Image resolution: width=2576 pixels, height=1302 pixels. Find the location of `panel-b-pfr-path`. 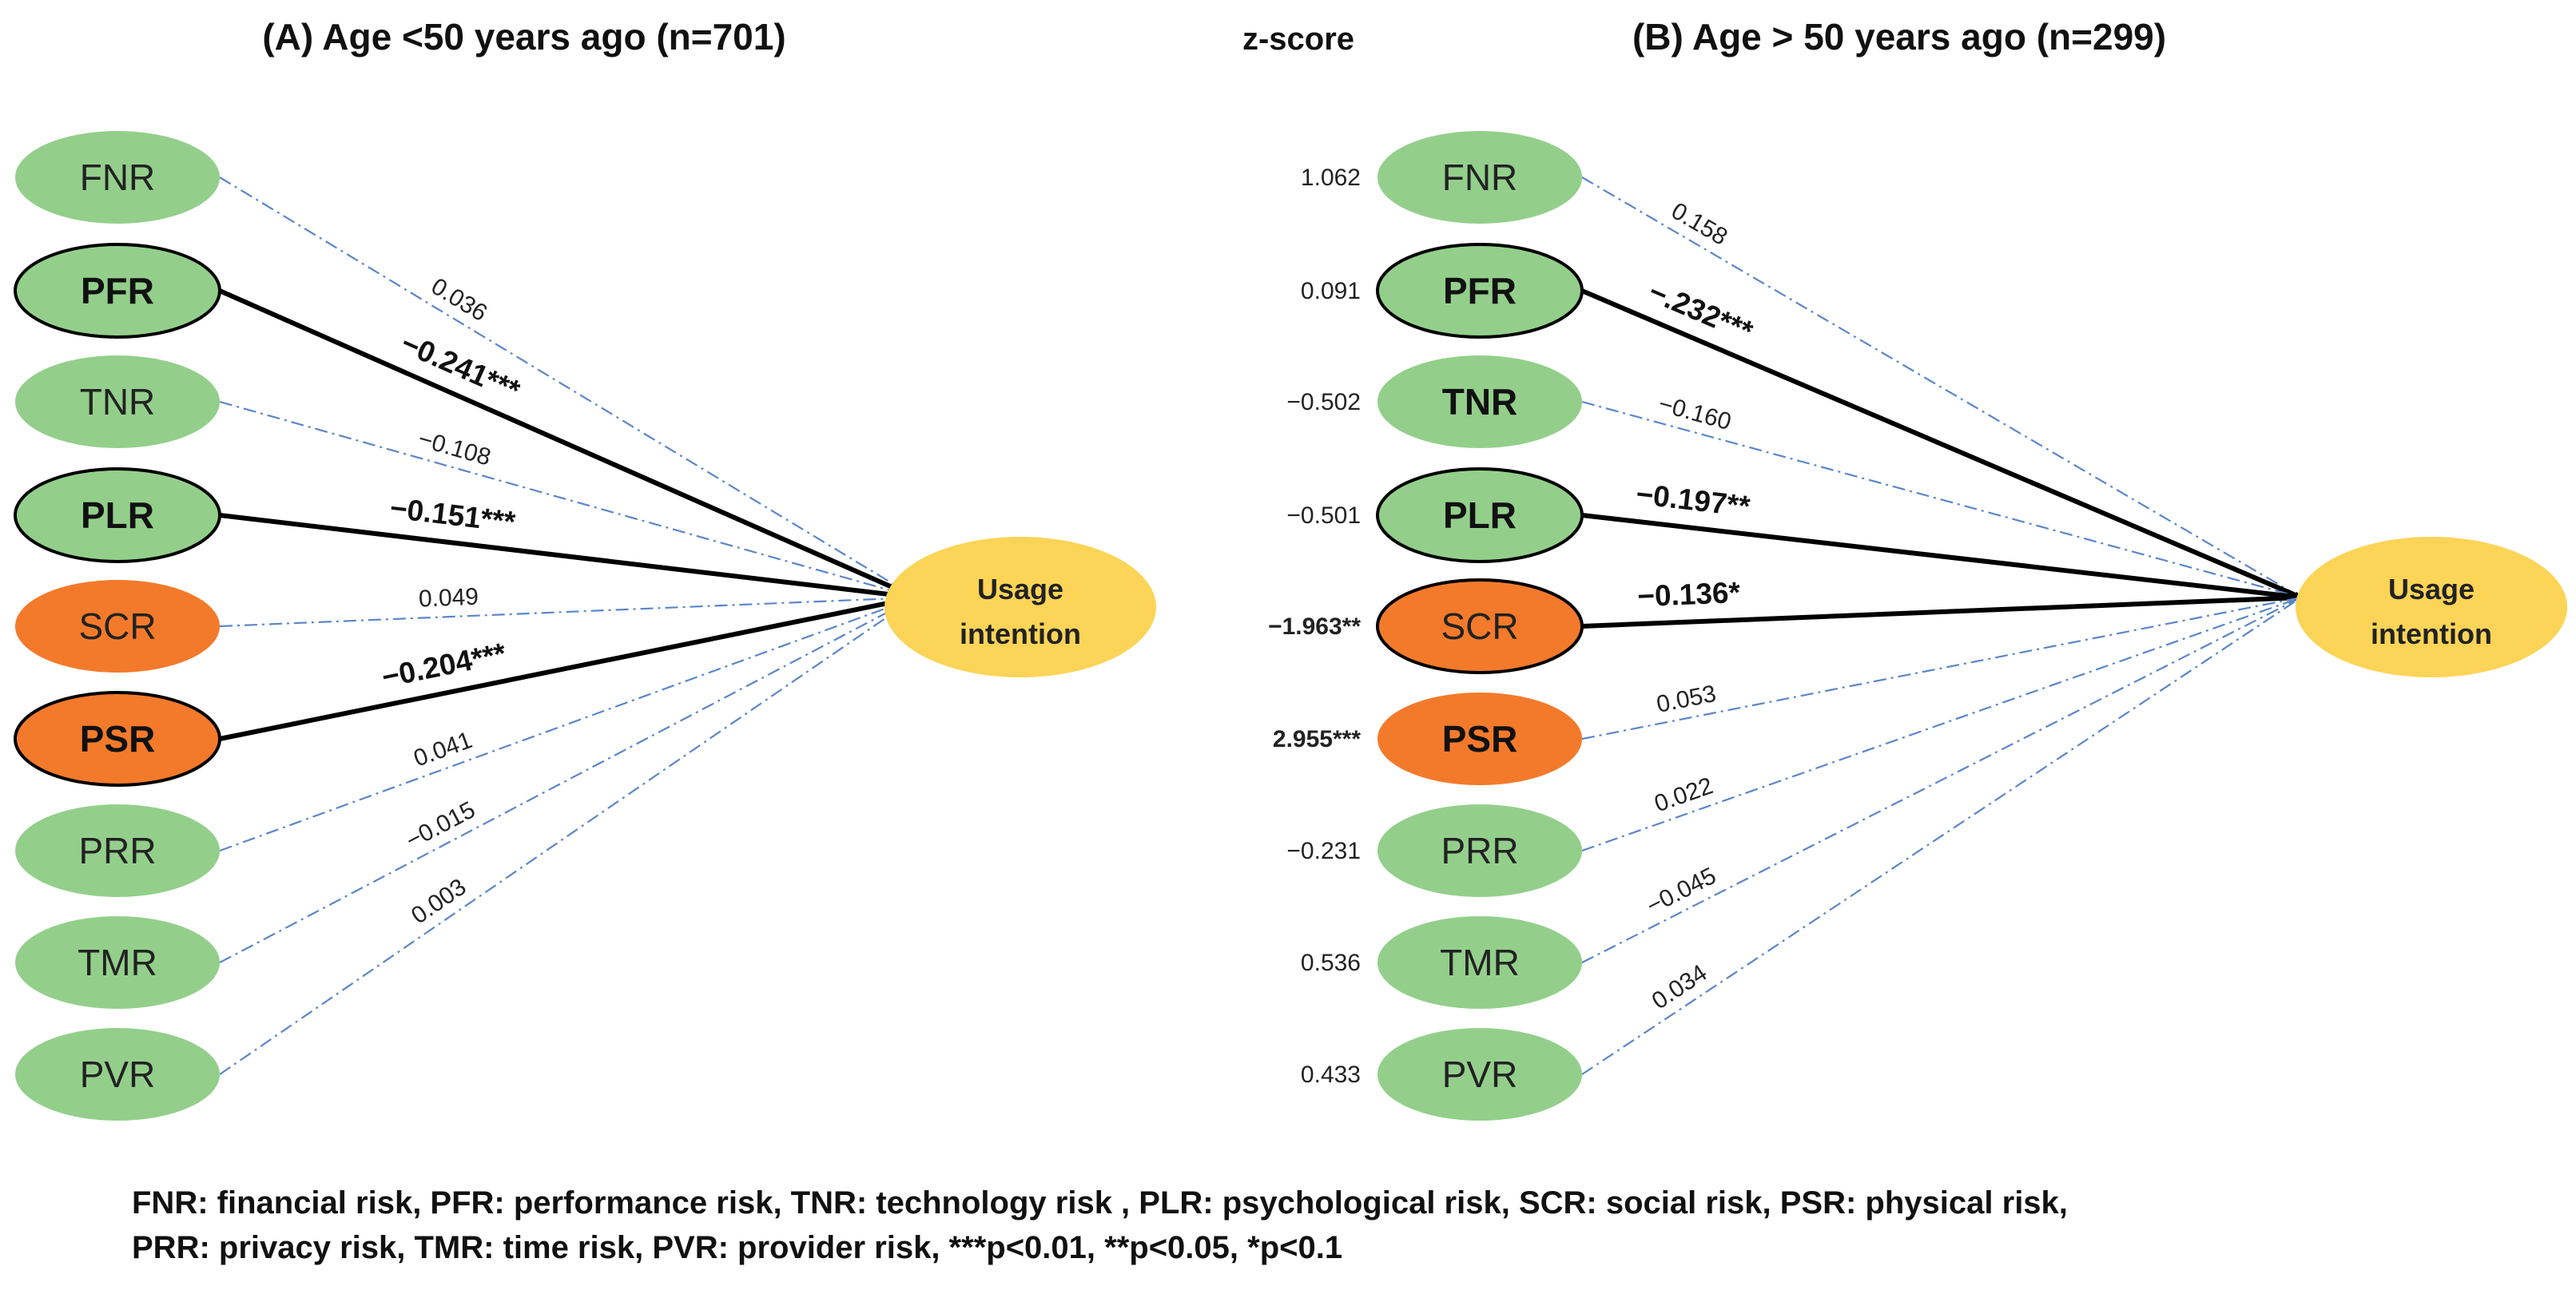

panel-b-pfr-path is located at coordinates (1941, 444).